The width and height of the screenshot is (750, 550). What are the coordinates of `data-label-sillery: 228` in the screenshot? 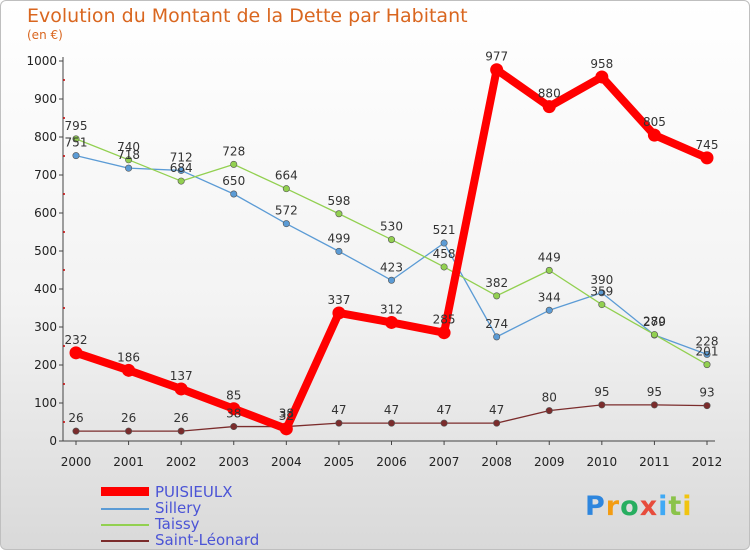 It's located at (707, 341).